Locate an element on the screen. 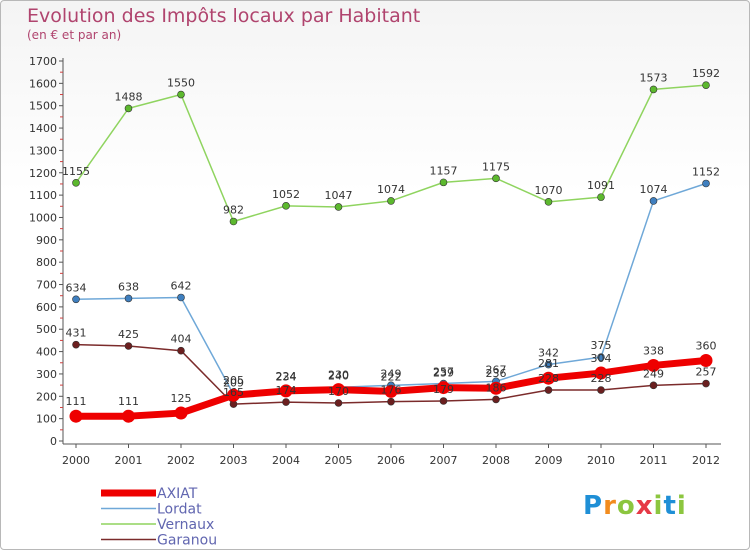 This screenshot has width=750, height=551. data-label-axiat: 304 is located at coordinates (601, 358).